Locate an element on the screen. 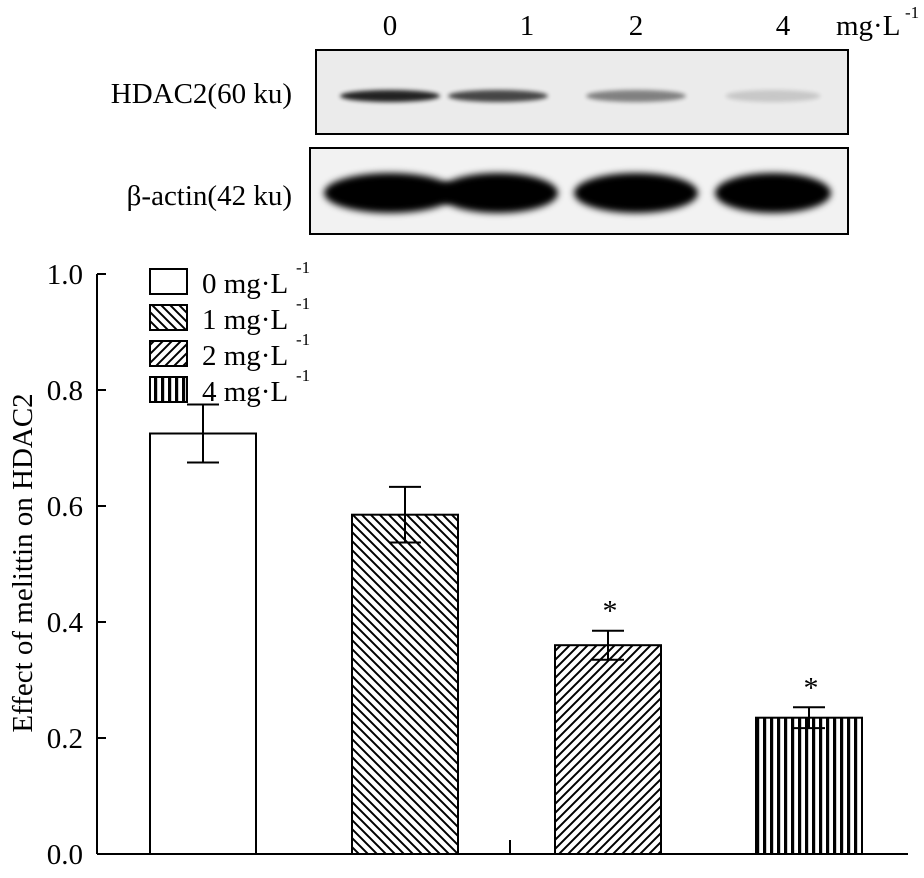 The width and height of the screenshot is (924, 878). lane-label: 2 is located at coordinates (636, 26).